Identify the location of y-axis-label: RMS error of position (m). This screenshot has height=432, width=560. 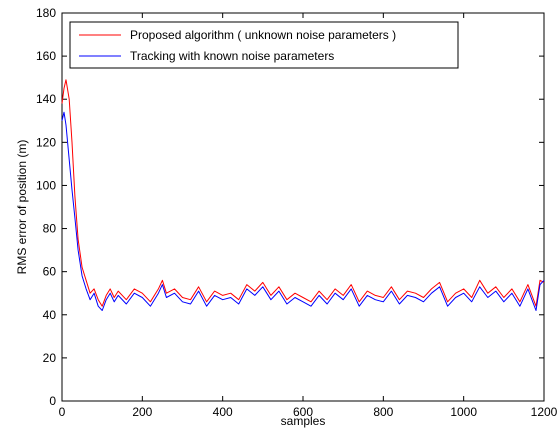
(22, 207).